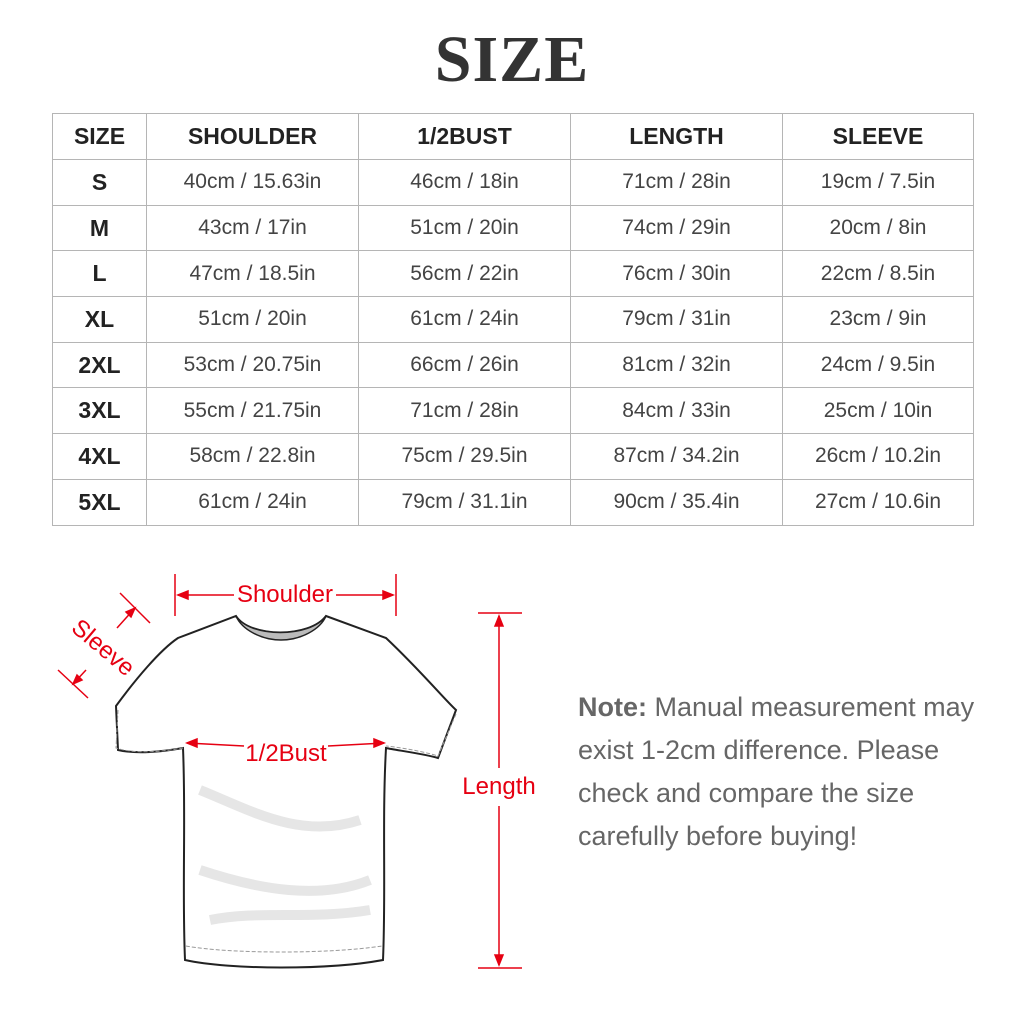 This screenshot has width=1024, height=1024. What do you see at coordinates (99, 502) in the screenshot?
I see `size-cell: 5XL` at bounding box center [99, 502].